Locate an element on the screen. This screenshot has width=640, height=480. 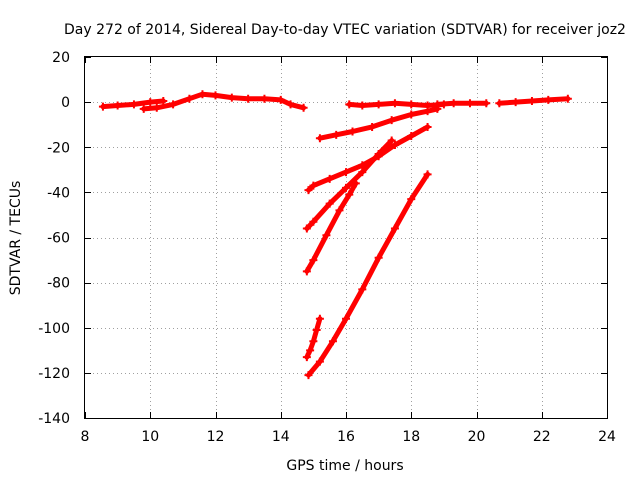
y-tick-label: -120 is located at coordinates (54, 374).